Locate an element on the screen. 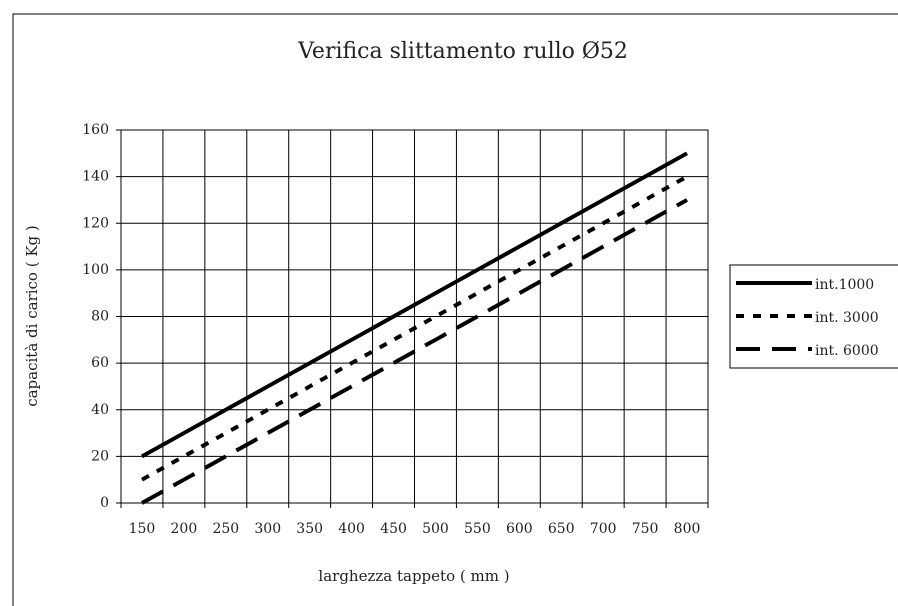  y-tick-label: 20 is located at coordinates (100, 456).